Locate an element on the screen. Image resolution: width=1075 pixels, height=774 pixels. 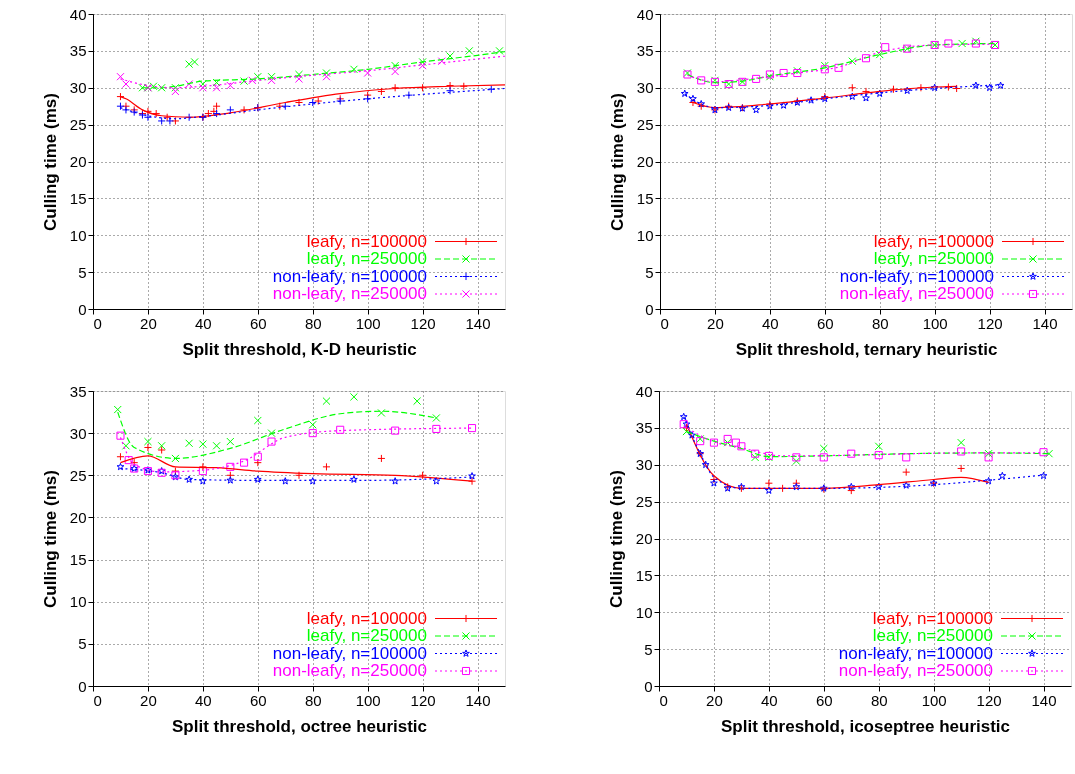
x-axis-title: Split threshold, icoseptree heuristic is located at coordinates (865, 726).